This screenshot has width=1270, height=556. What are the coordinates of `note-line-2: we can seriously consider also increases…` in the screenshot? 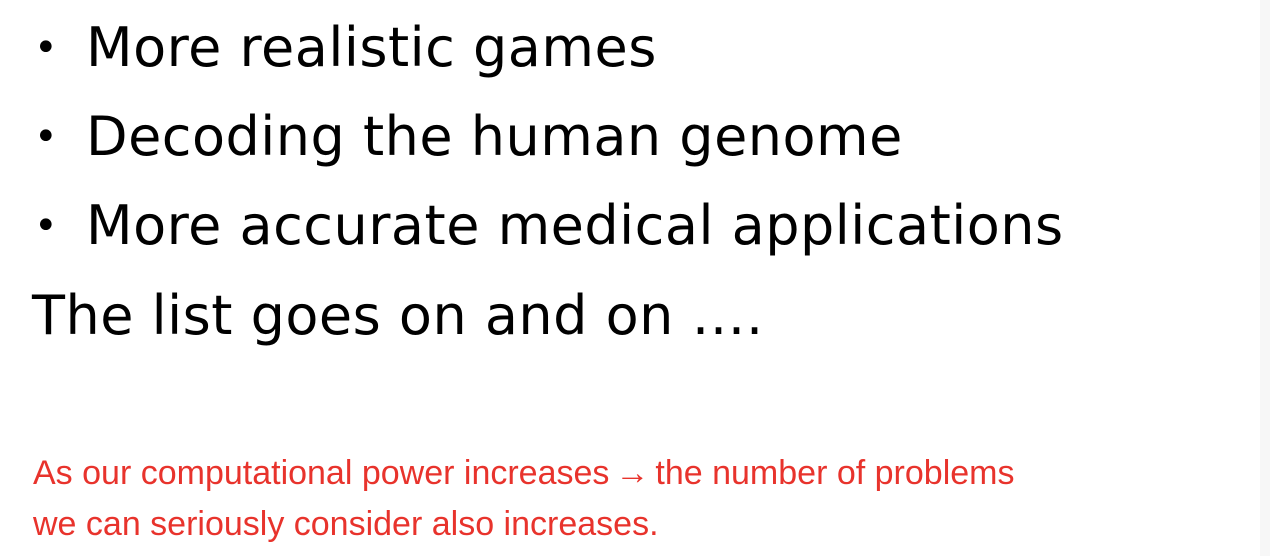 It's located at (346, 524).